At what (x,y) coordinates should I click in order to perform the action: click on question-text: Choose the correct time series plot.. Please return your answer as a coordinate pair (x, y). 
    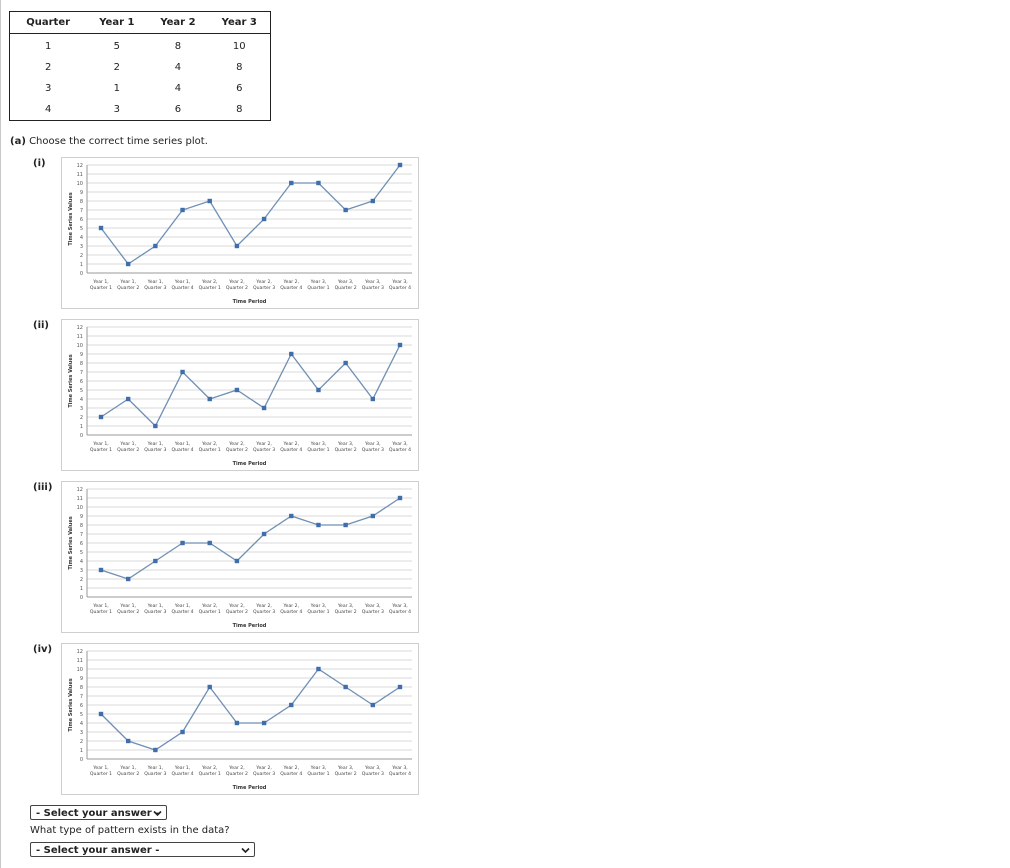
    Looking at the image, I should click on (118, 141).